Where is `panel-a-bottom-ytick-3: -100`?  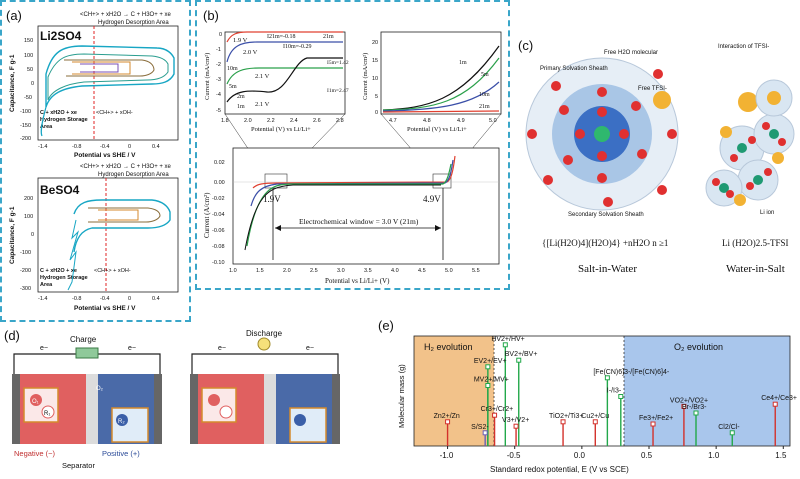
panel-a-bottom-ytick-3: -100 is located at coordinates (25, 253).